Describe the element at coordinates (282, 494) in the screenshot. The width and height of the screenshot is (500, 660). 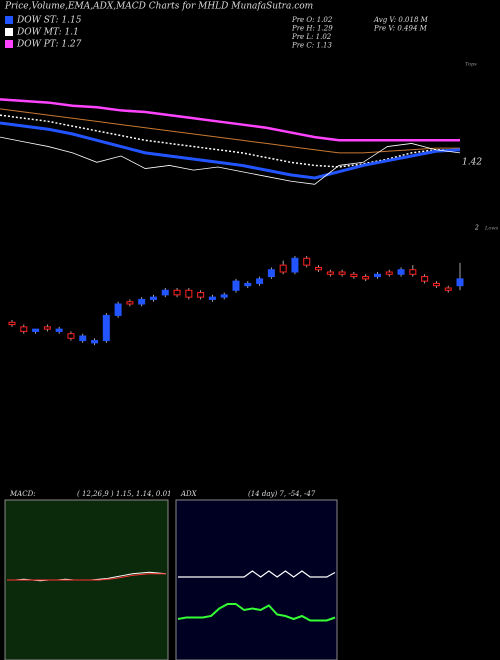
I see `panel-subtitle: (14 day) 7, -54, -47` at that location.